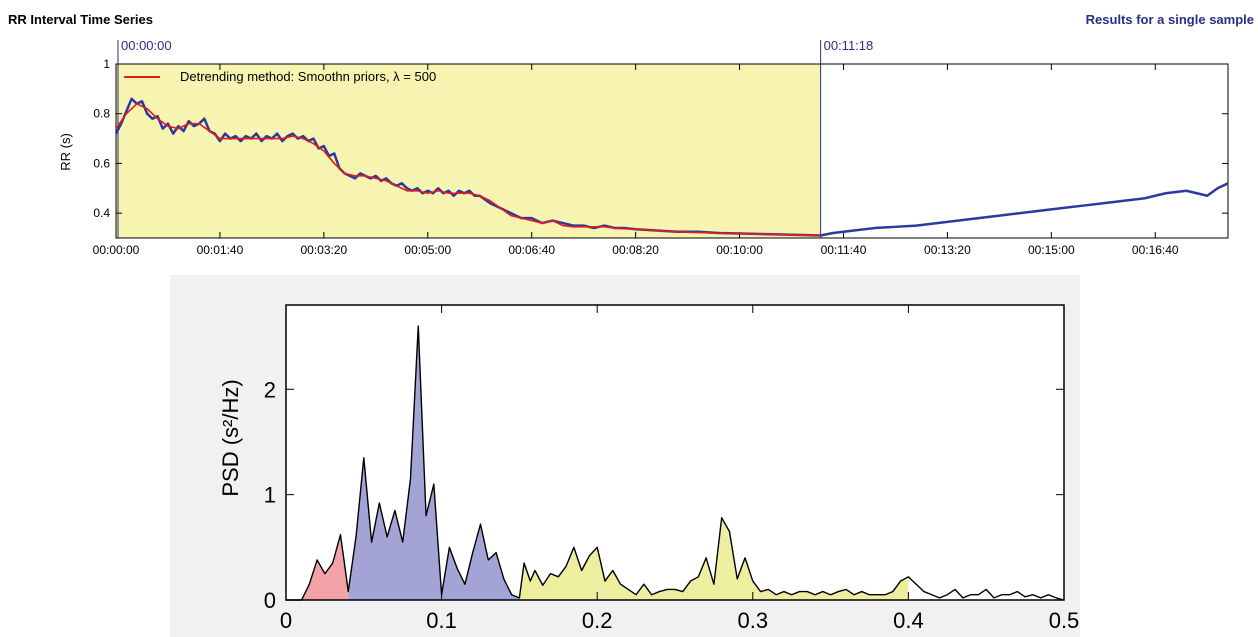 This screenshot has height=637, width=1258. Describe the element at coordinates (146, 45) in the screenshot. I see `time-marker-label: 00:00:00` at that location.